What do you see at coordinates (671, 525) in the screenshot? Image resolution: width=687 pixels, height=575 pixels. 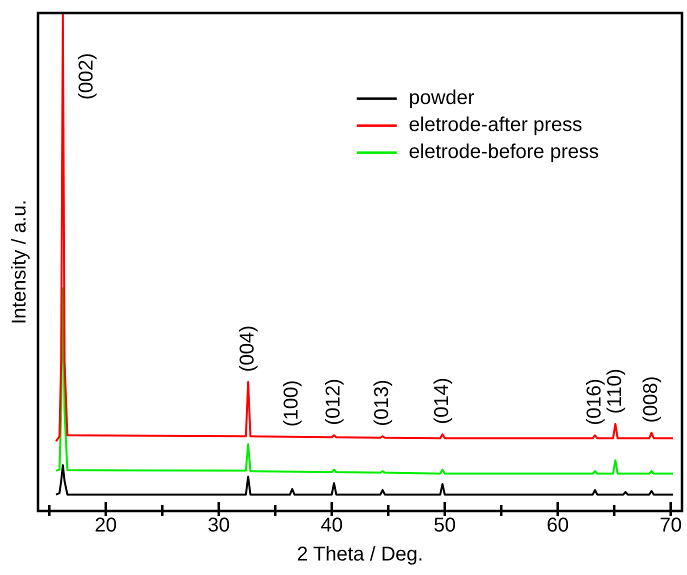 I see `x-tick-label: 70` at bounding box center [671, 525].